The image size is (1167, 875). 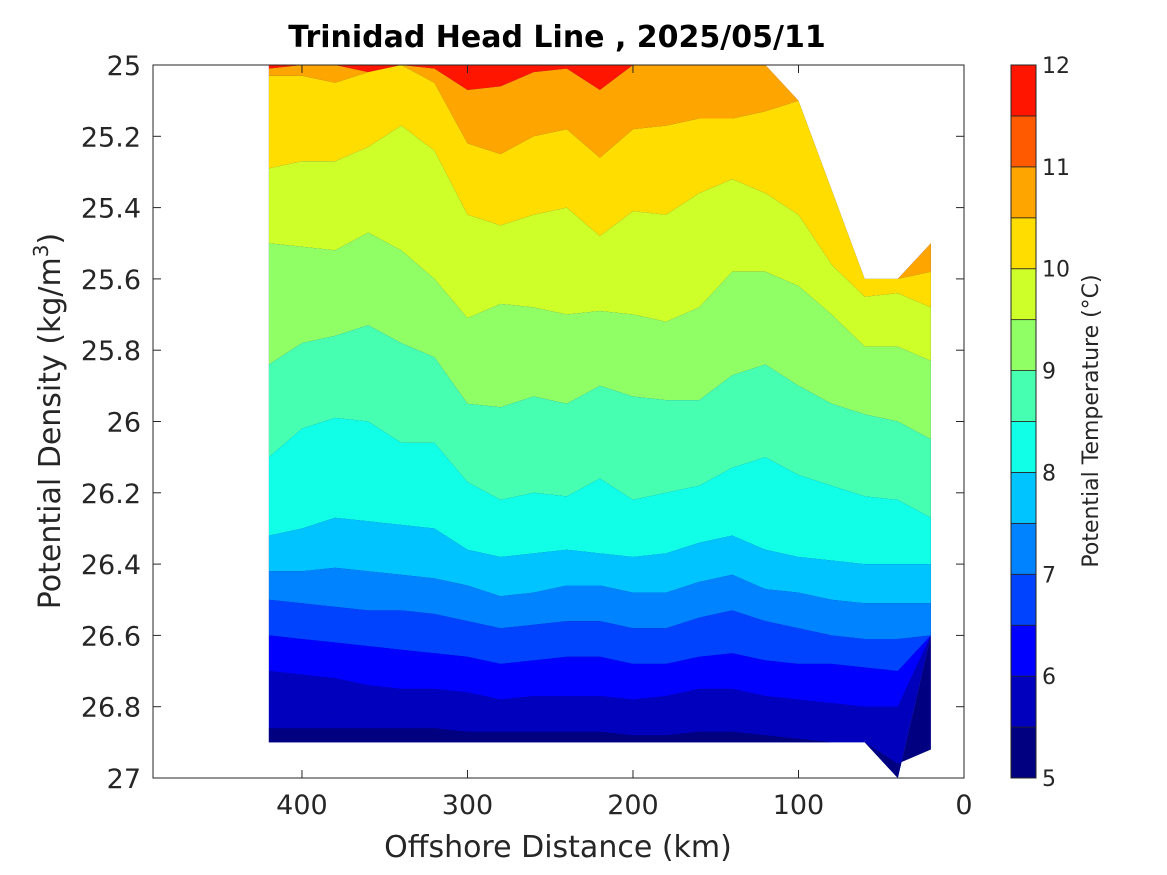 What do you see at coordinates (124, 423) in the screenshot?
I see `y-tick-label: 26` at bounding box center [124, 423].